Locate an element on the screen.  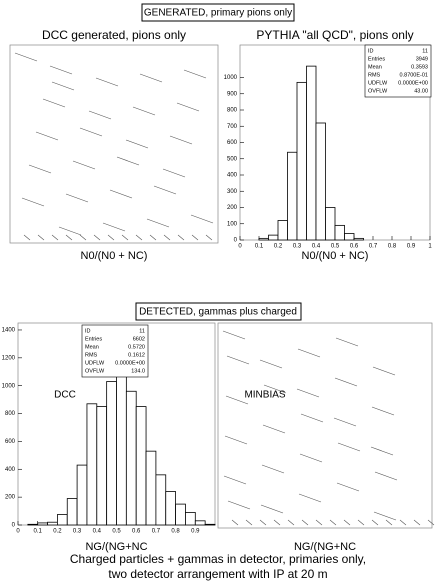
x-tick-label: 0.7 is located at coordinates (373, 247).